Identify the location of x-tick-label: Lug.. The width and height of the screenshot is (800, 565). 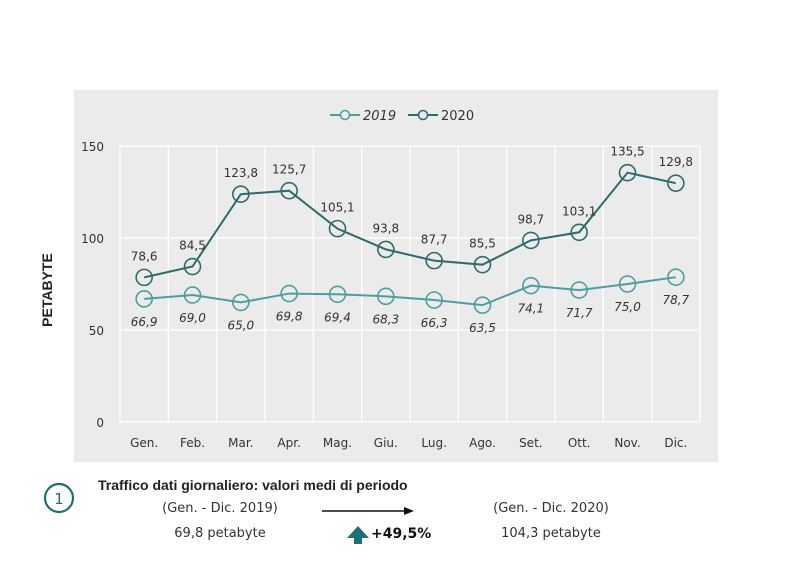
(434, 443).